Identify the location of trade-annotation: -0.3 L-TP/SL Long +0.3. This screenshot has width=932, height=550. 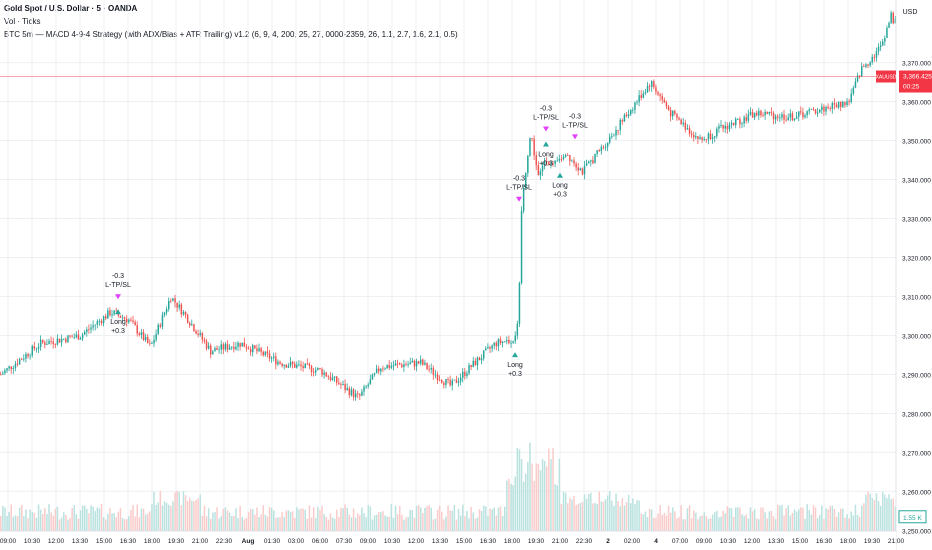
(118, 304).